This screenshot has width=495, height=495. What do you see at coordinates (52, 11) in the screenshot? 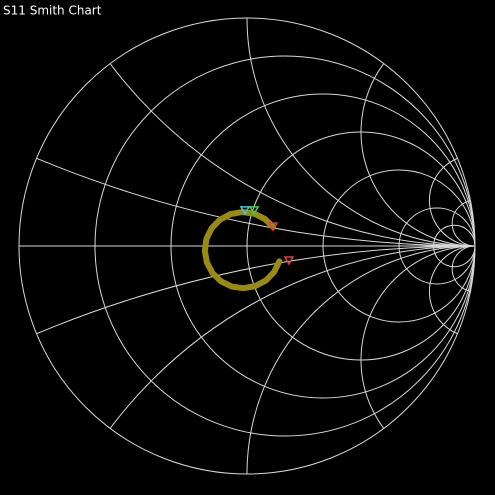
I see `chart-title: S11 Smith Chart` at bounding box center [52, 11].